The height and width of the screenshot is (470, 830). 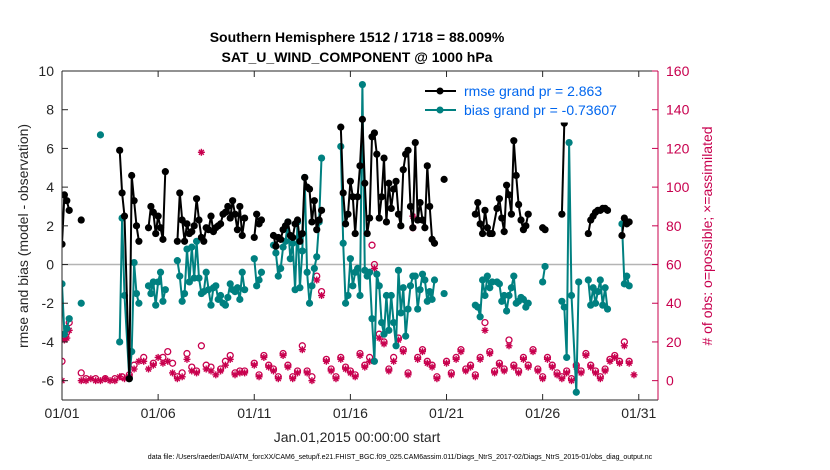 What do you see at coordinates (678, 71) in the screenshot?
I see `y-tick-label-right: 160` at bounding box center [678, 71].